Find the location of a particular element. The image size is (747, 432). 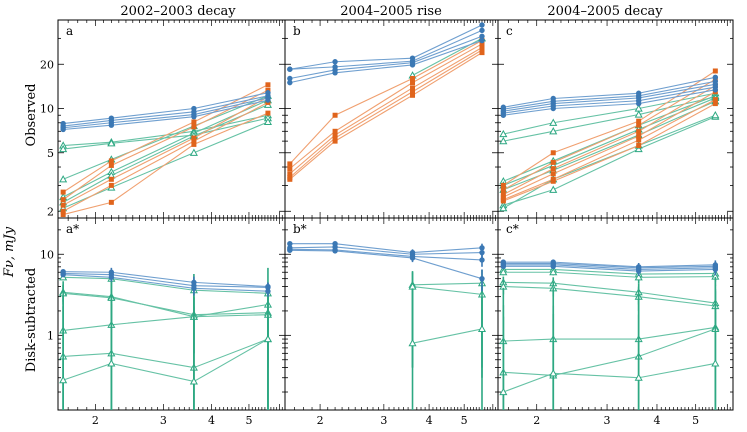

series-o5 is located at coordinates (165, 164).